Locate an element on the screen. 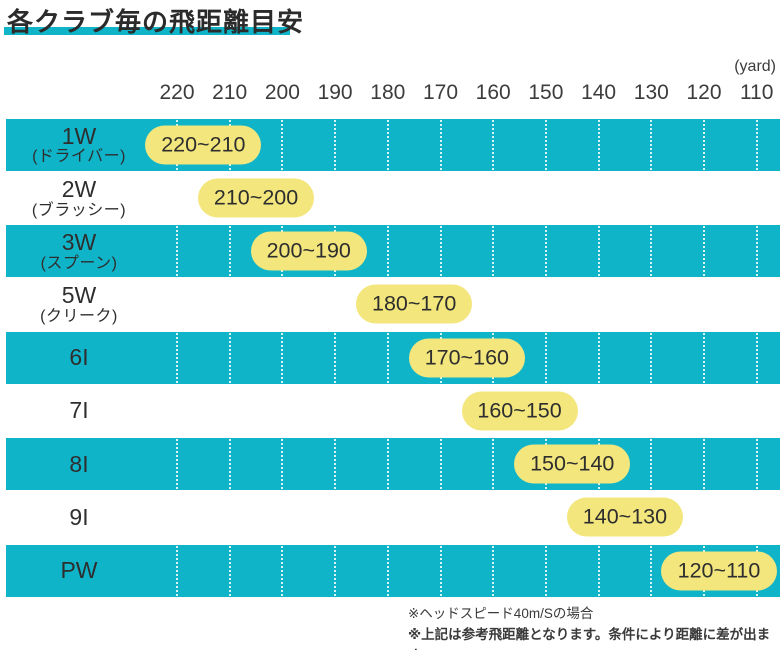  page-title: 各クラブ毎の飛距離目安 is located at coordinates (156, 22).